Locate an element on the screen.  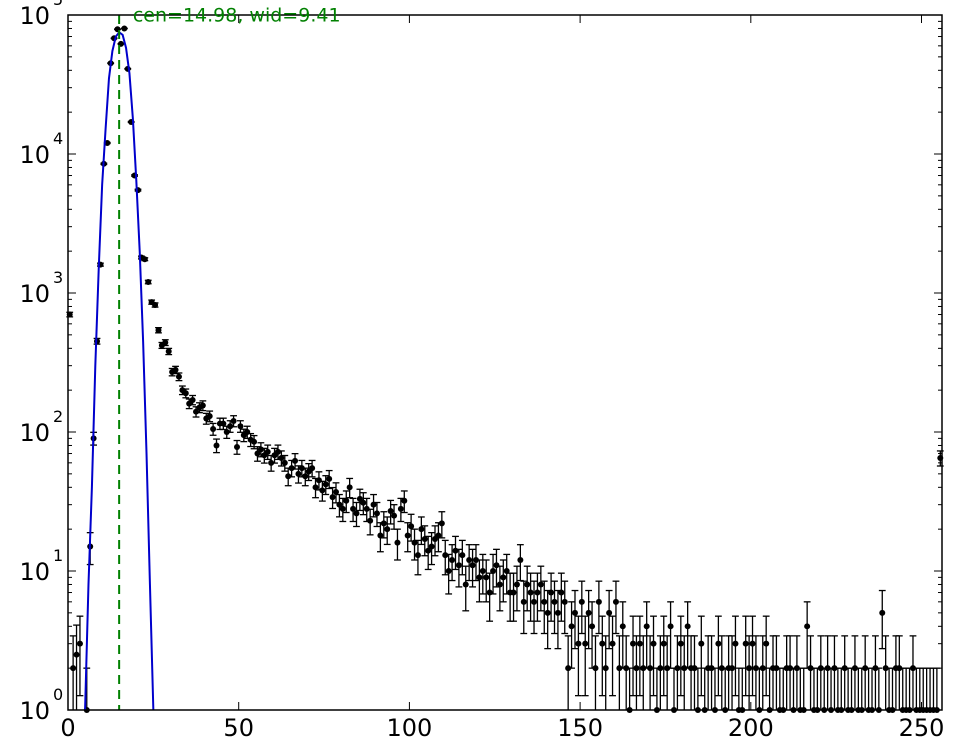
x-tick-label: 50 is located at coordinates (238, 728).